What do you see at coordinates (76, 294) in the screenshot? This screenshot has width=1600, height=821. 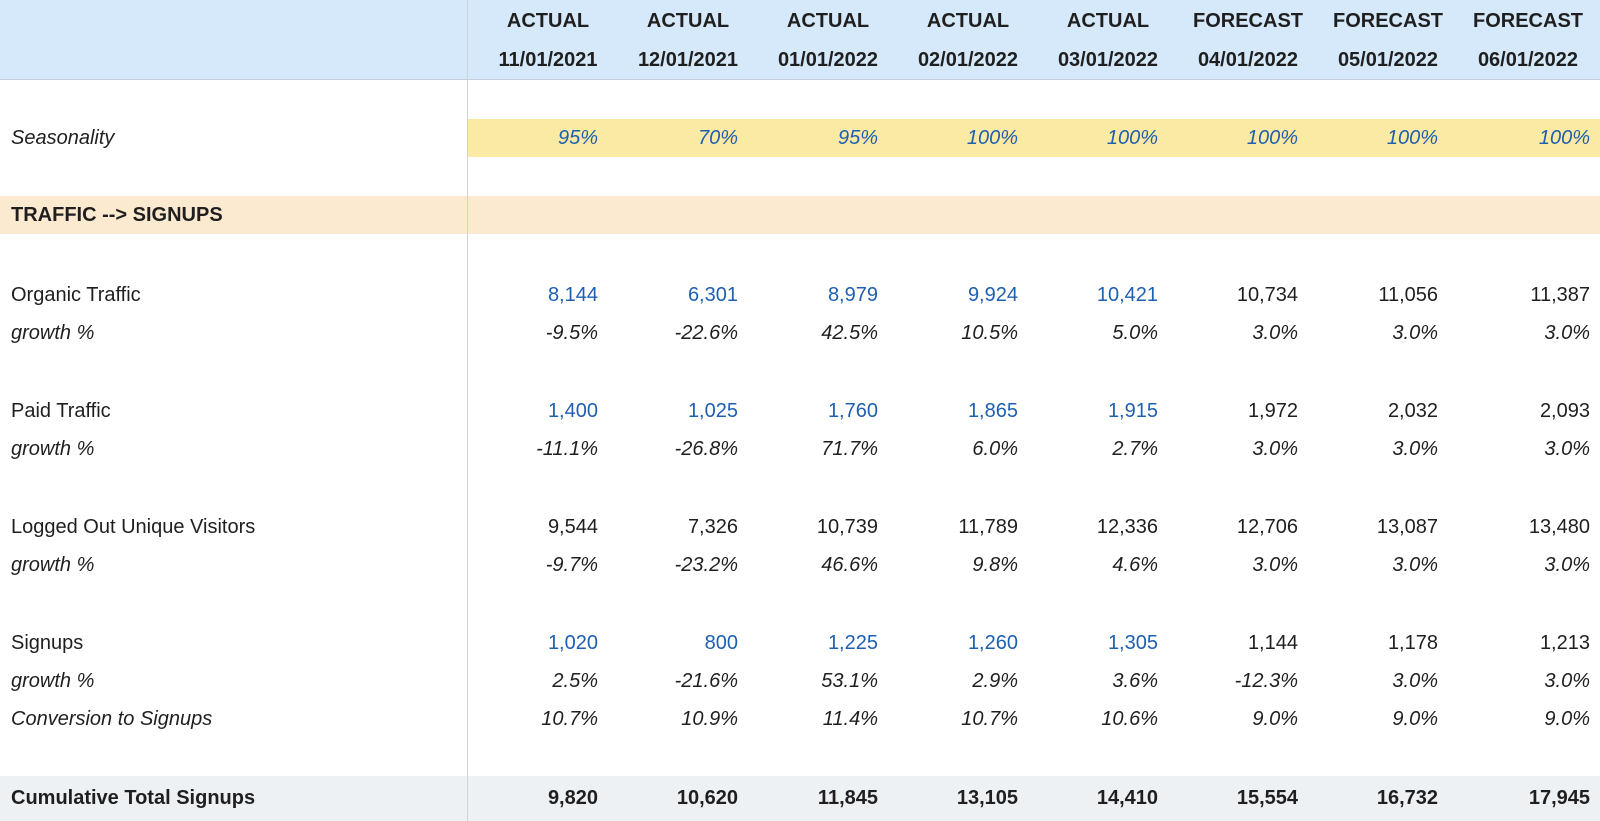 I see `row-label: Organic Traffic` at bounding box center [76, 294].